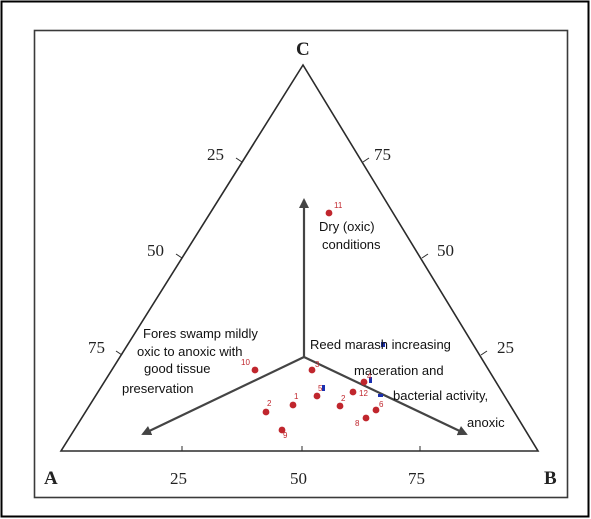 This screenshot has width=591, height=519. I want to click on annotation-line: maceration and, so click(399, 370).